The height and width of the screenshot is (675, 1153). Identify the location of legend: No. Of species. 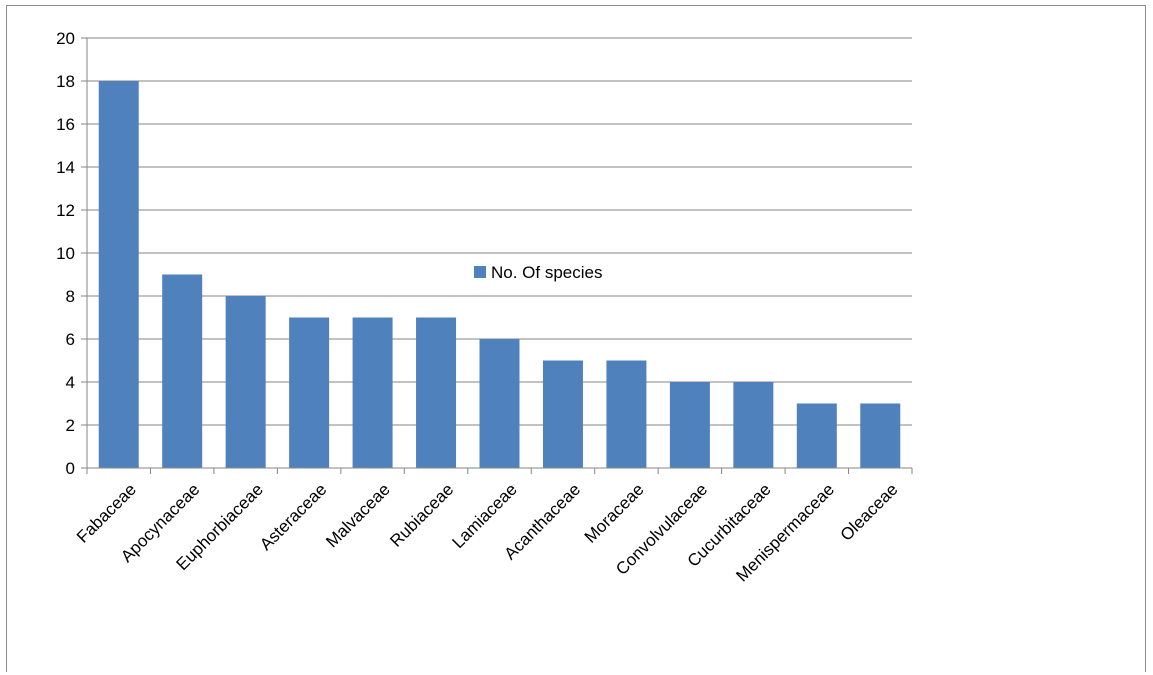
(538, 272).